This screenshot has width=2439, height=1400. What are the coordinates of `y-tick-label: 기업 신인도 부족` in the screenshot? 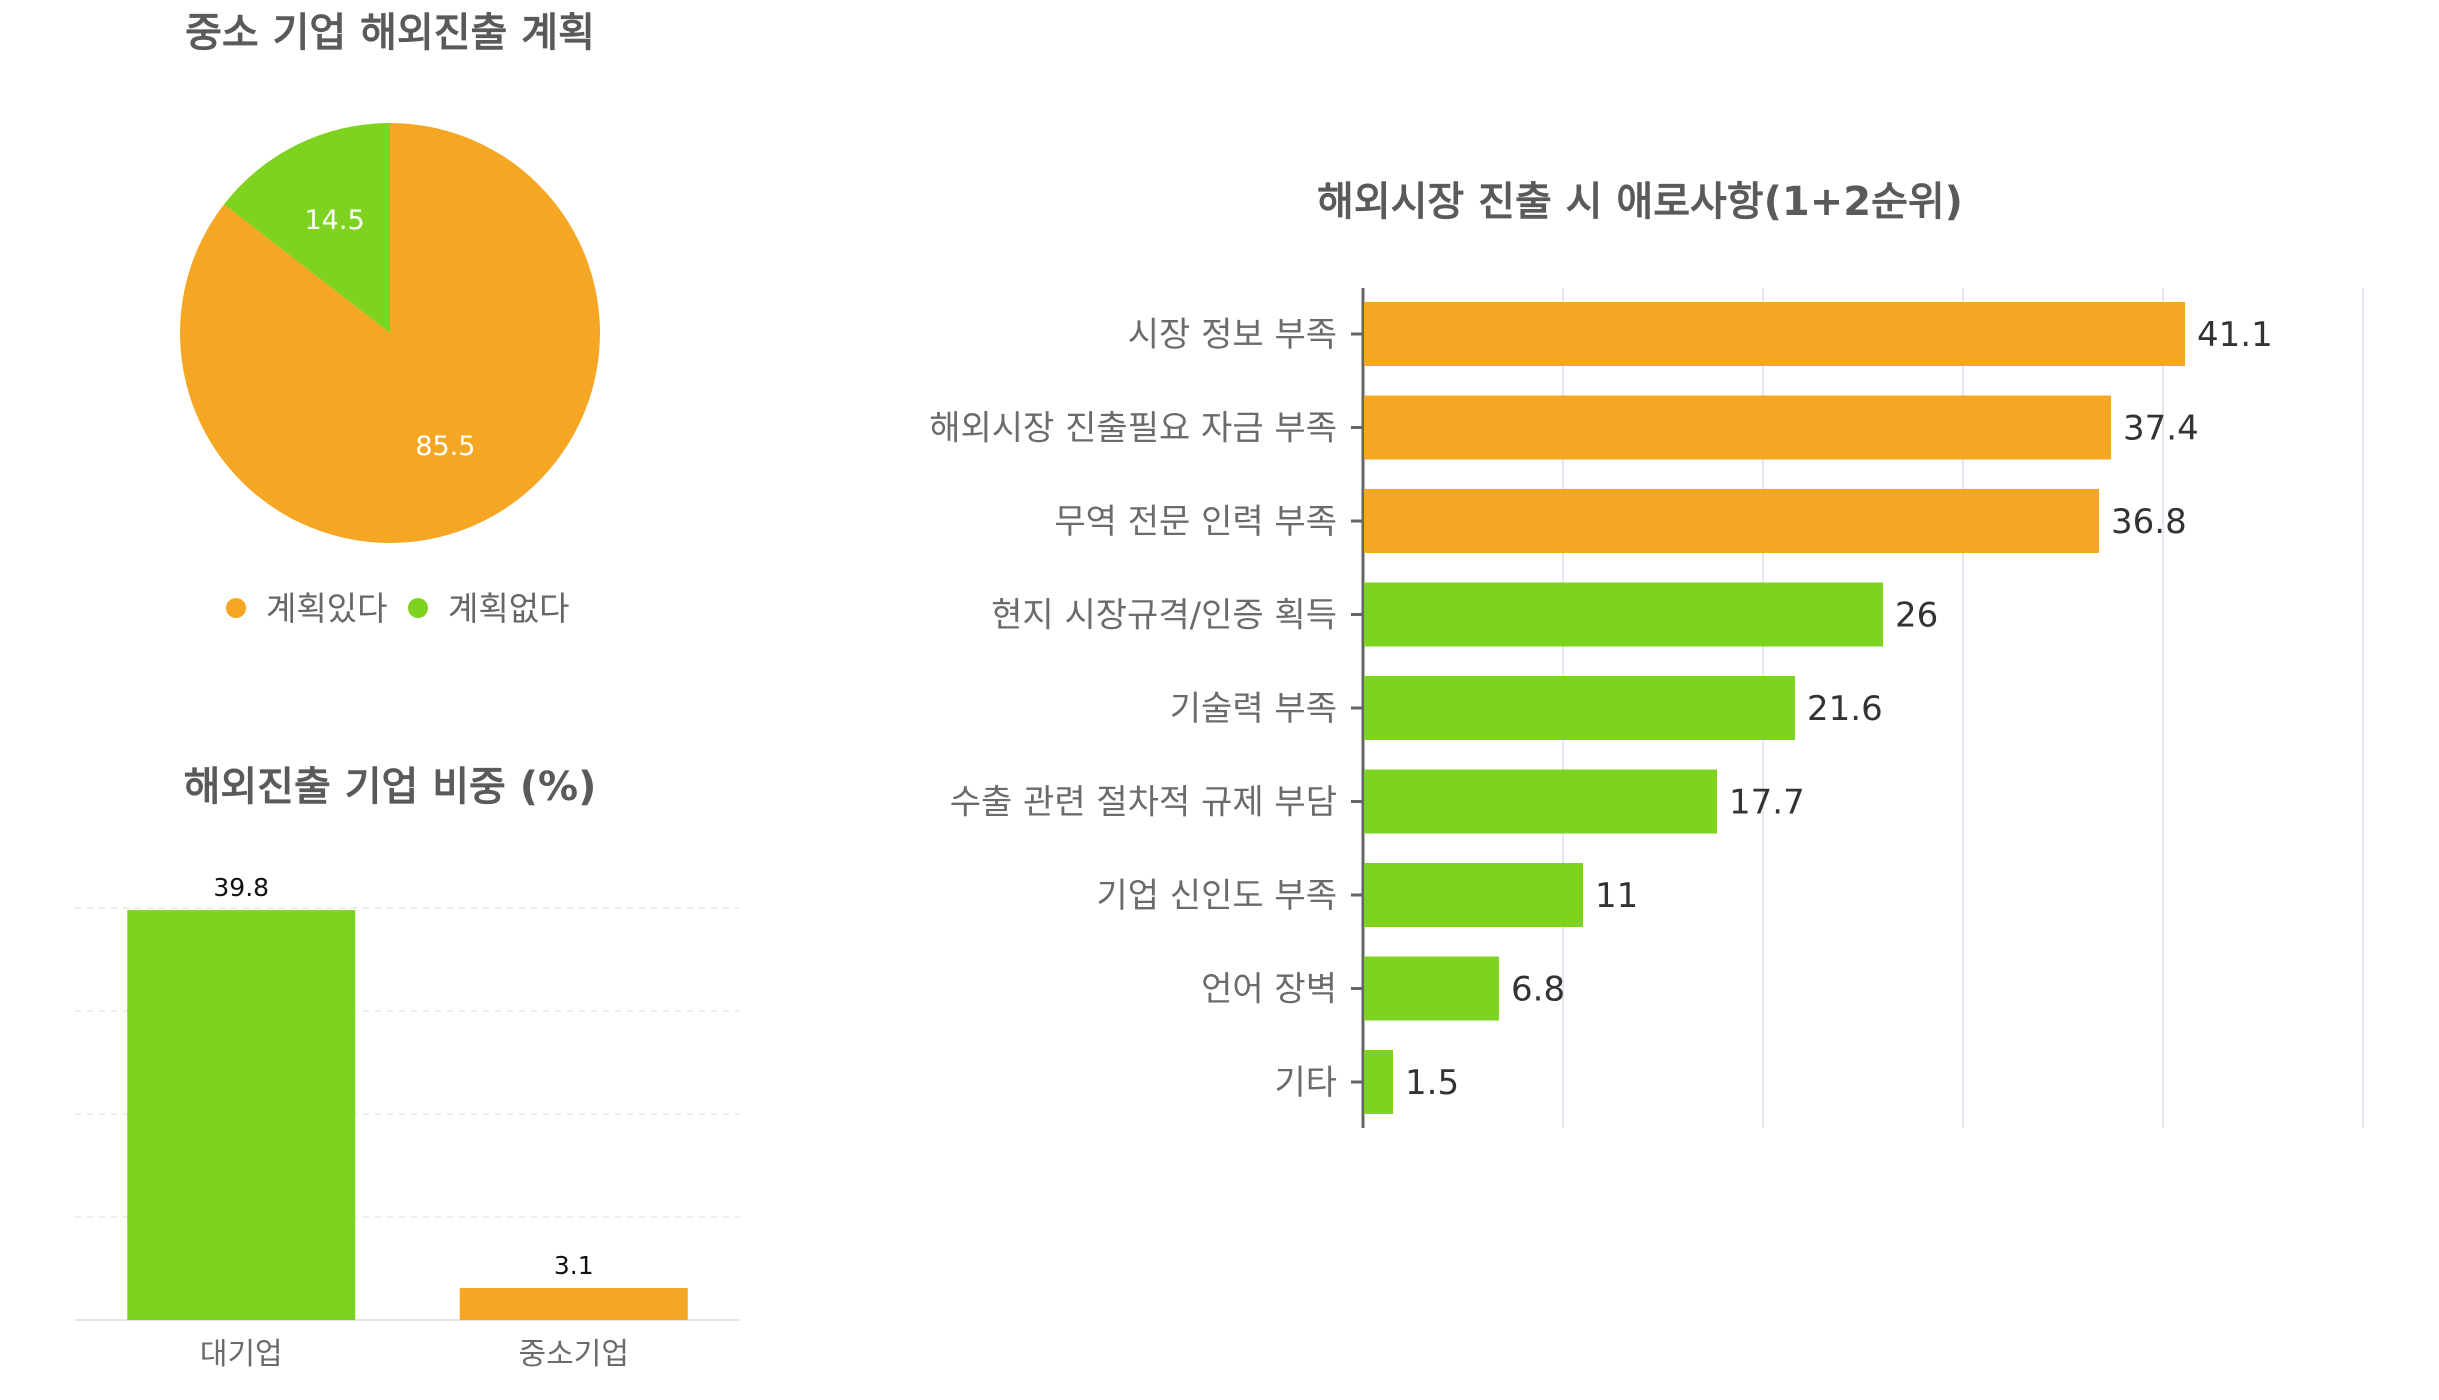 It's located at (1216, 896).